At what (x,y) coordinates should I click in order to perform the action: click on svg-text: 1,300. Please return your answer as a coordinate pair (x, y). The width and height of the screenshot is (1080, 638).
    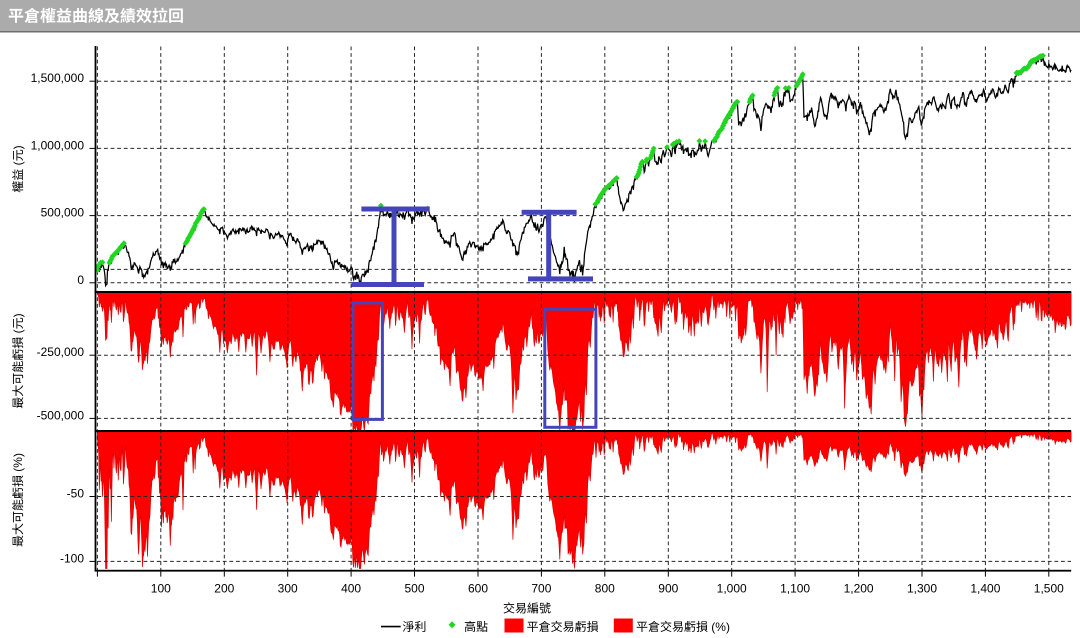
    Looking at the image, I should click on (922, 589).